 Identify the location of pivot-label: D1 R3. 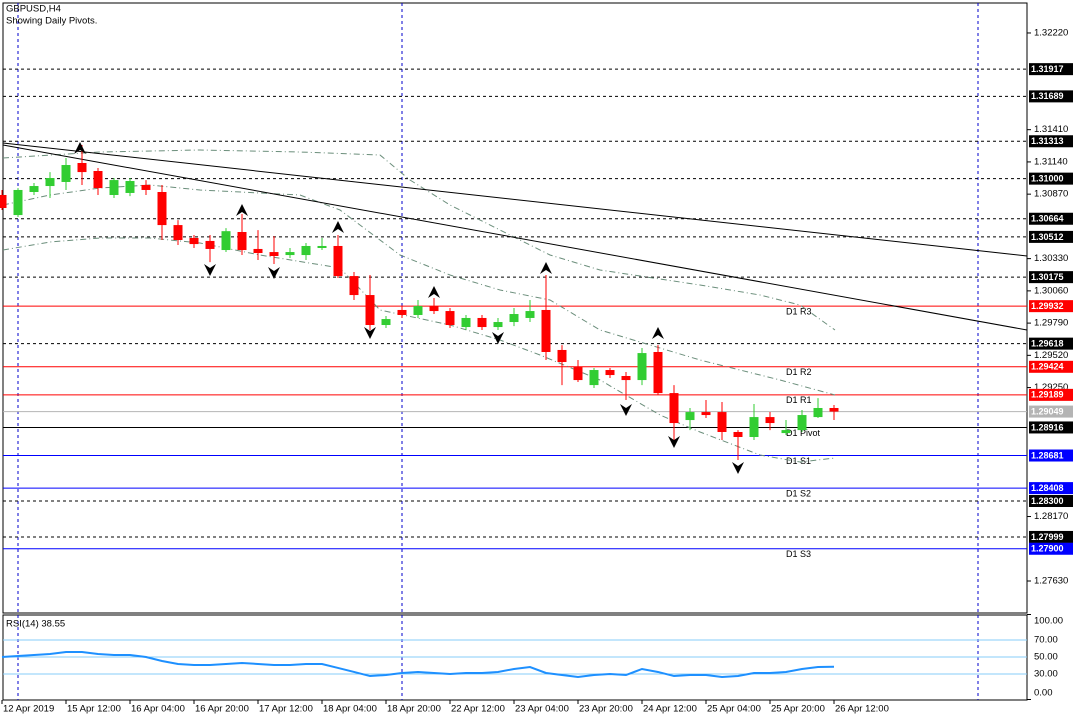
(799, 312).